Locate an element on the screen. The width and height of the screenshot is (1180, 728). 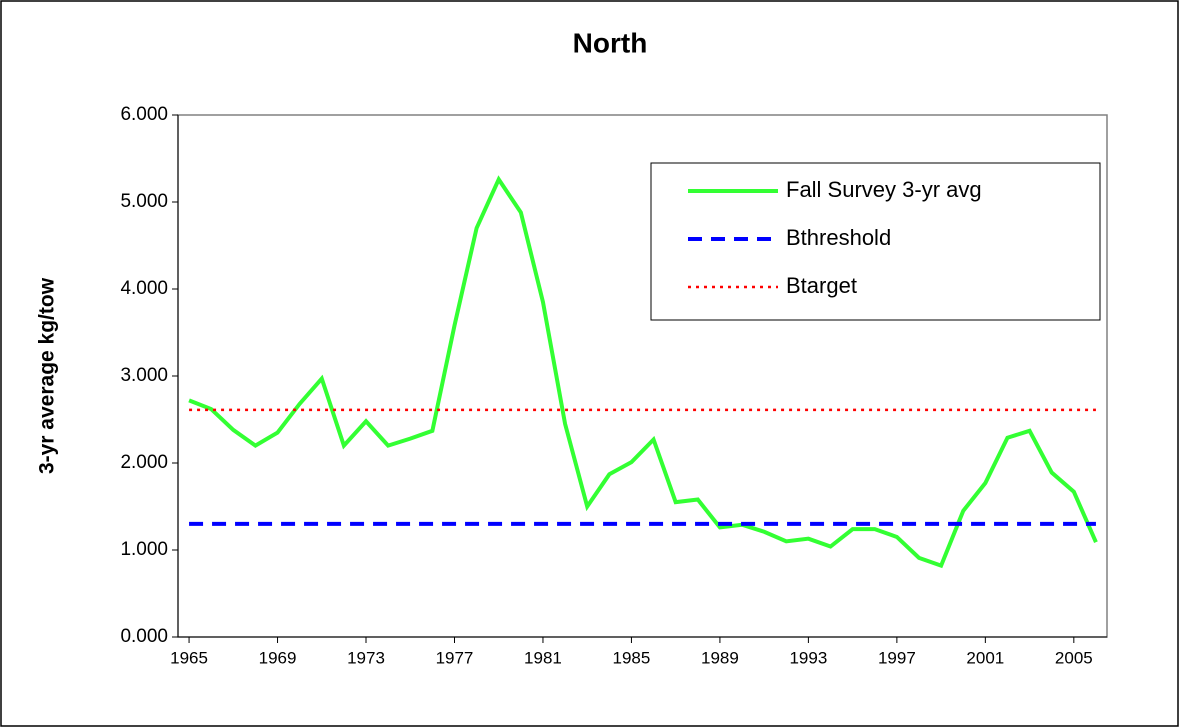
x-tick-label: 1997 is located at coordinates (897, 657).